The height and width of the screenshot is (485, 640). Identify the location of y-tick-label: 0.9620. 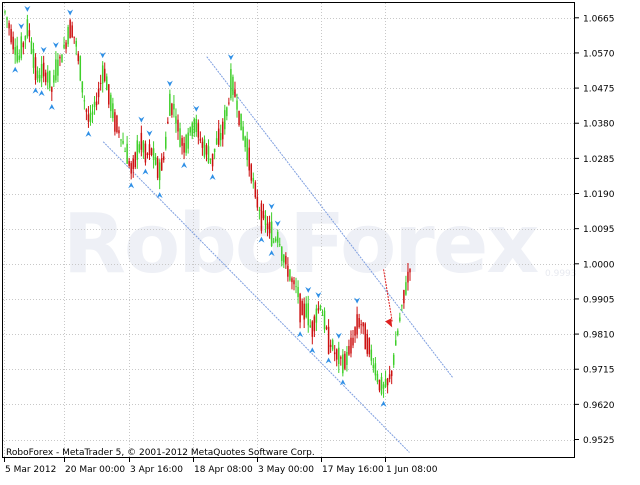
(599, 406).